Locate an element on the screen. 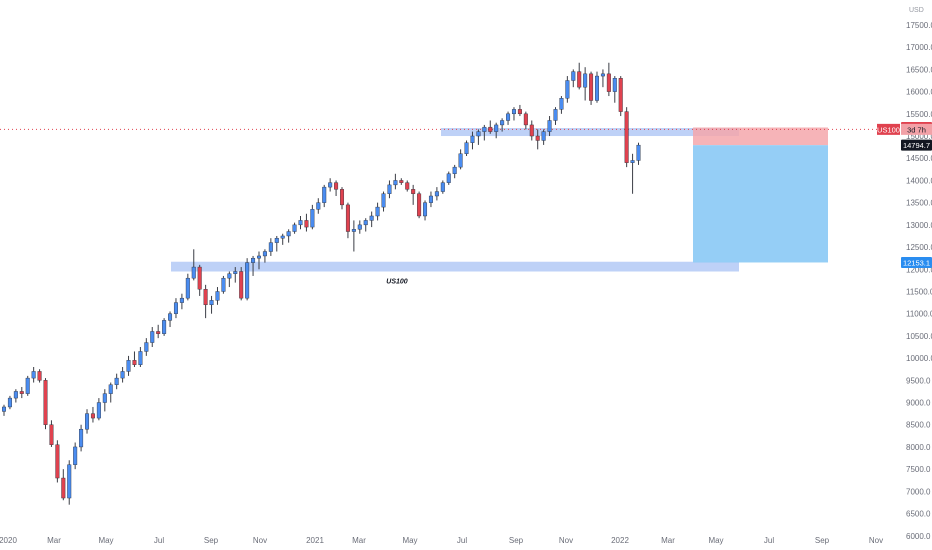  resistance-zone is located at coordinates (590, 132).